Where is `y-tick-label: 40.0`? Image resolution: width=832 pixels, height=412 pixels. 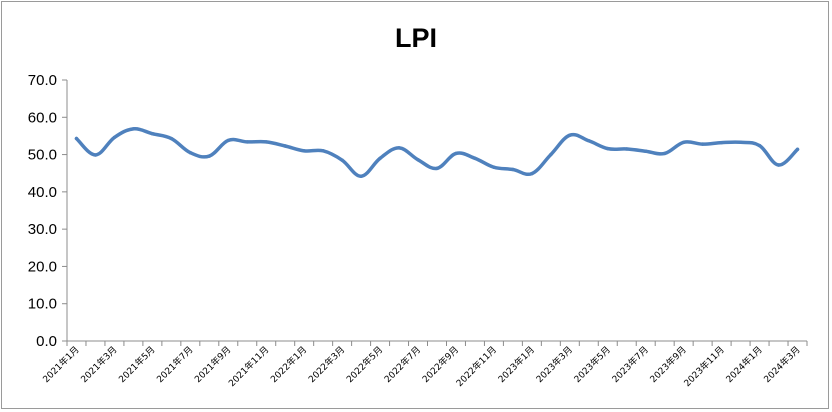 y-tick-label: 40.0 is located at coordinates (42, 192).